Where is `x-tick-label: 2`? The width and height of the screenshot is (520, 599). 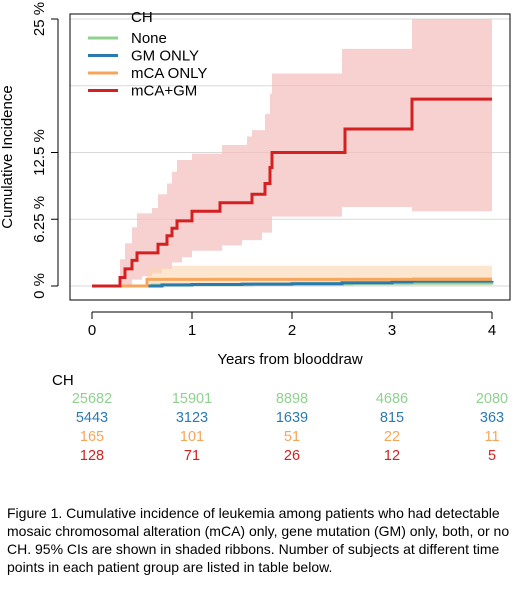
x-tick-label: 2 is located at coordinates (292, 330).